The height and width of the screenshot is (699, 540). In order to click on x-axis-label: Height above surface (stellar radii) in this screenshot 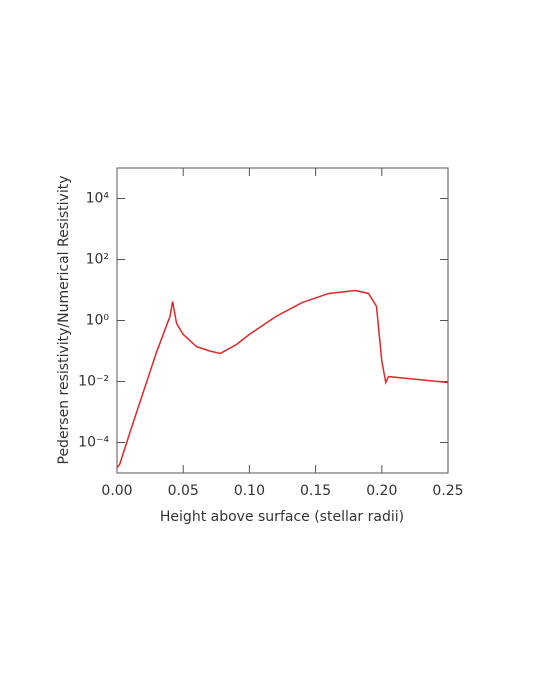, I will do `click(282, 517)`.